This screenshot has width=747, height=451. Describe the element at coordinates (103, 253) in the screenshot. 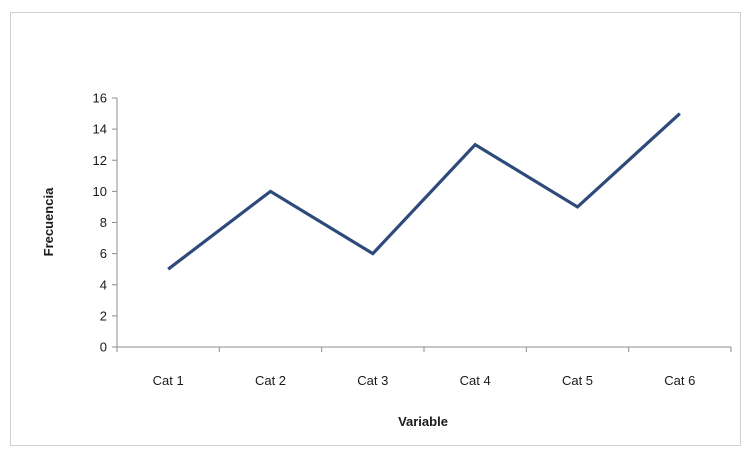

I see `y-tick-label: 6` at that location.